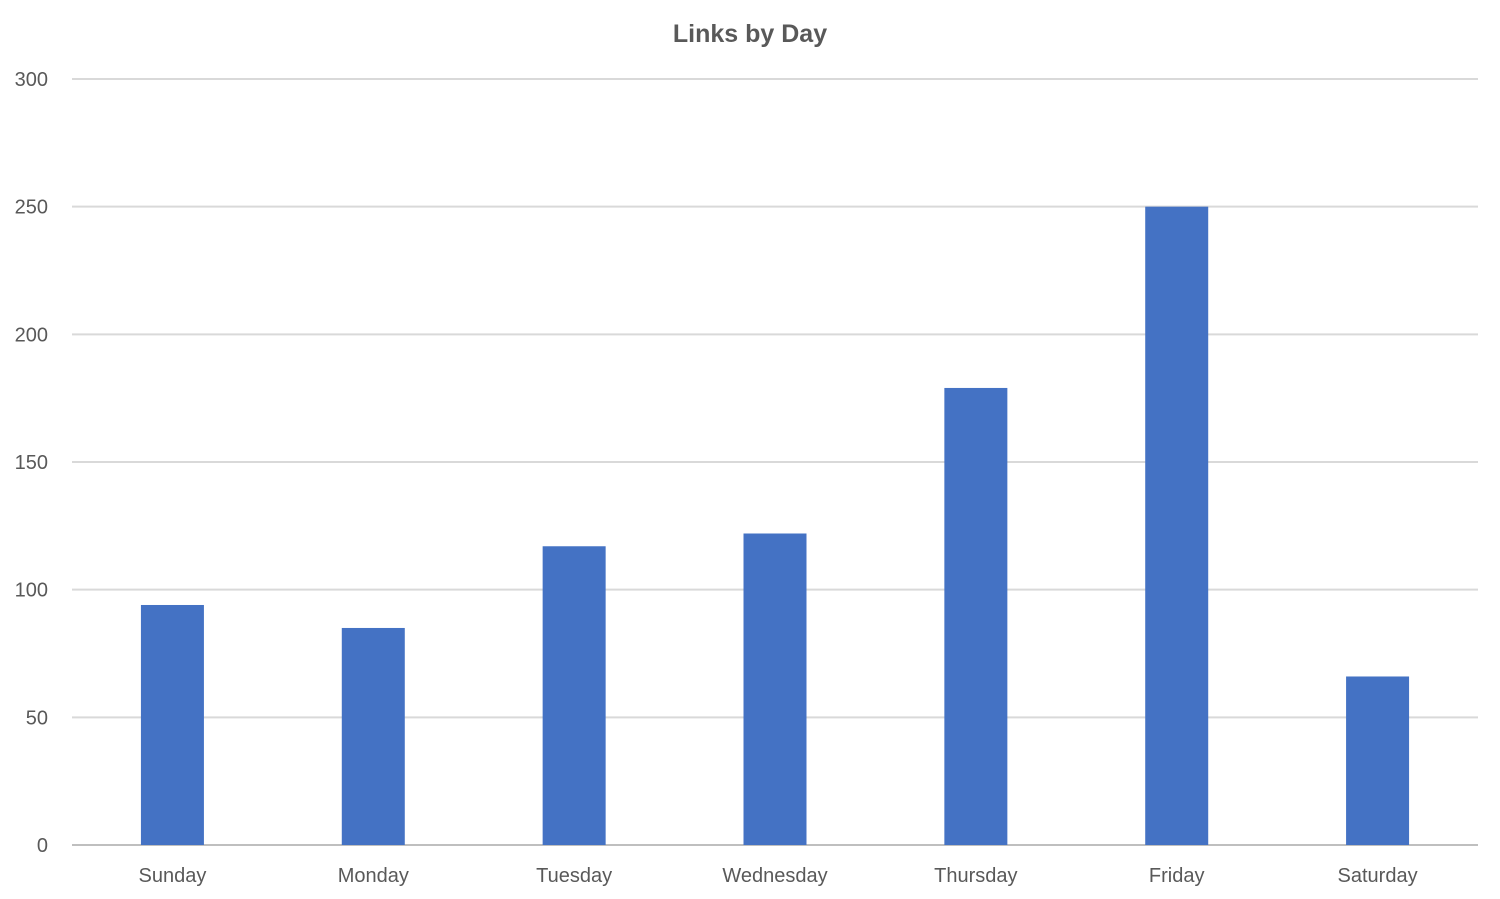 This screenshot has width=1500, height=899. What do you see at coordinates (373, 736) in the screenshot?
I see `bar-monday` at bounding box center [373, 736].